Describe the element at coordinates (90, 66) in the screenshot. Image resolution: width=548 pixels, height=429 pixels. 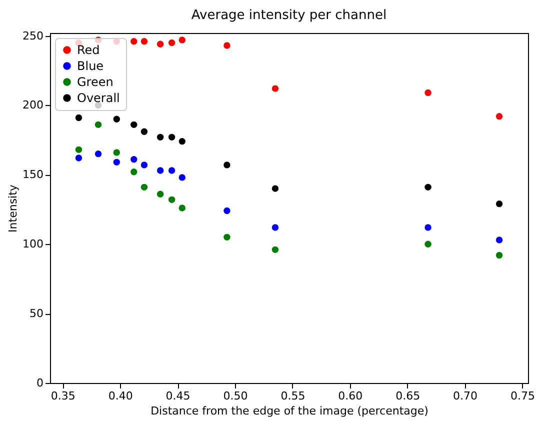
I see `legend-label: Blue` at that location.